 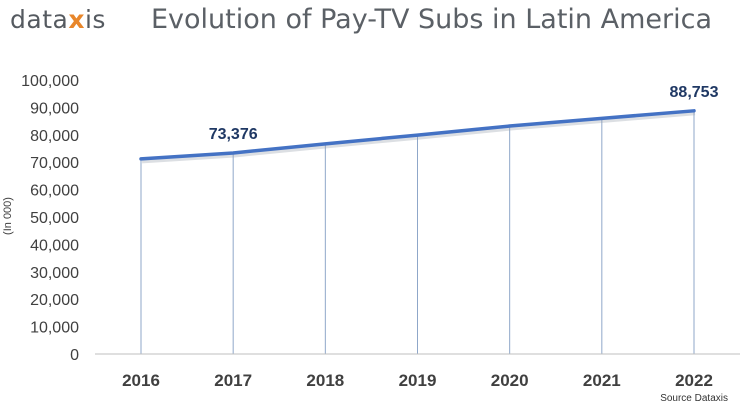 What do you see at coordinates (54, 273) in the screenshot?
I see `y-tick-label: 30,000` at bounding box center [54, 273].